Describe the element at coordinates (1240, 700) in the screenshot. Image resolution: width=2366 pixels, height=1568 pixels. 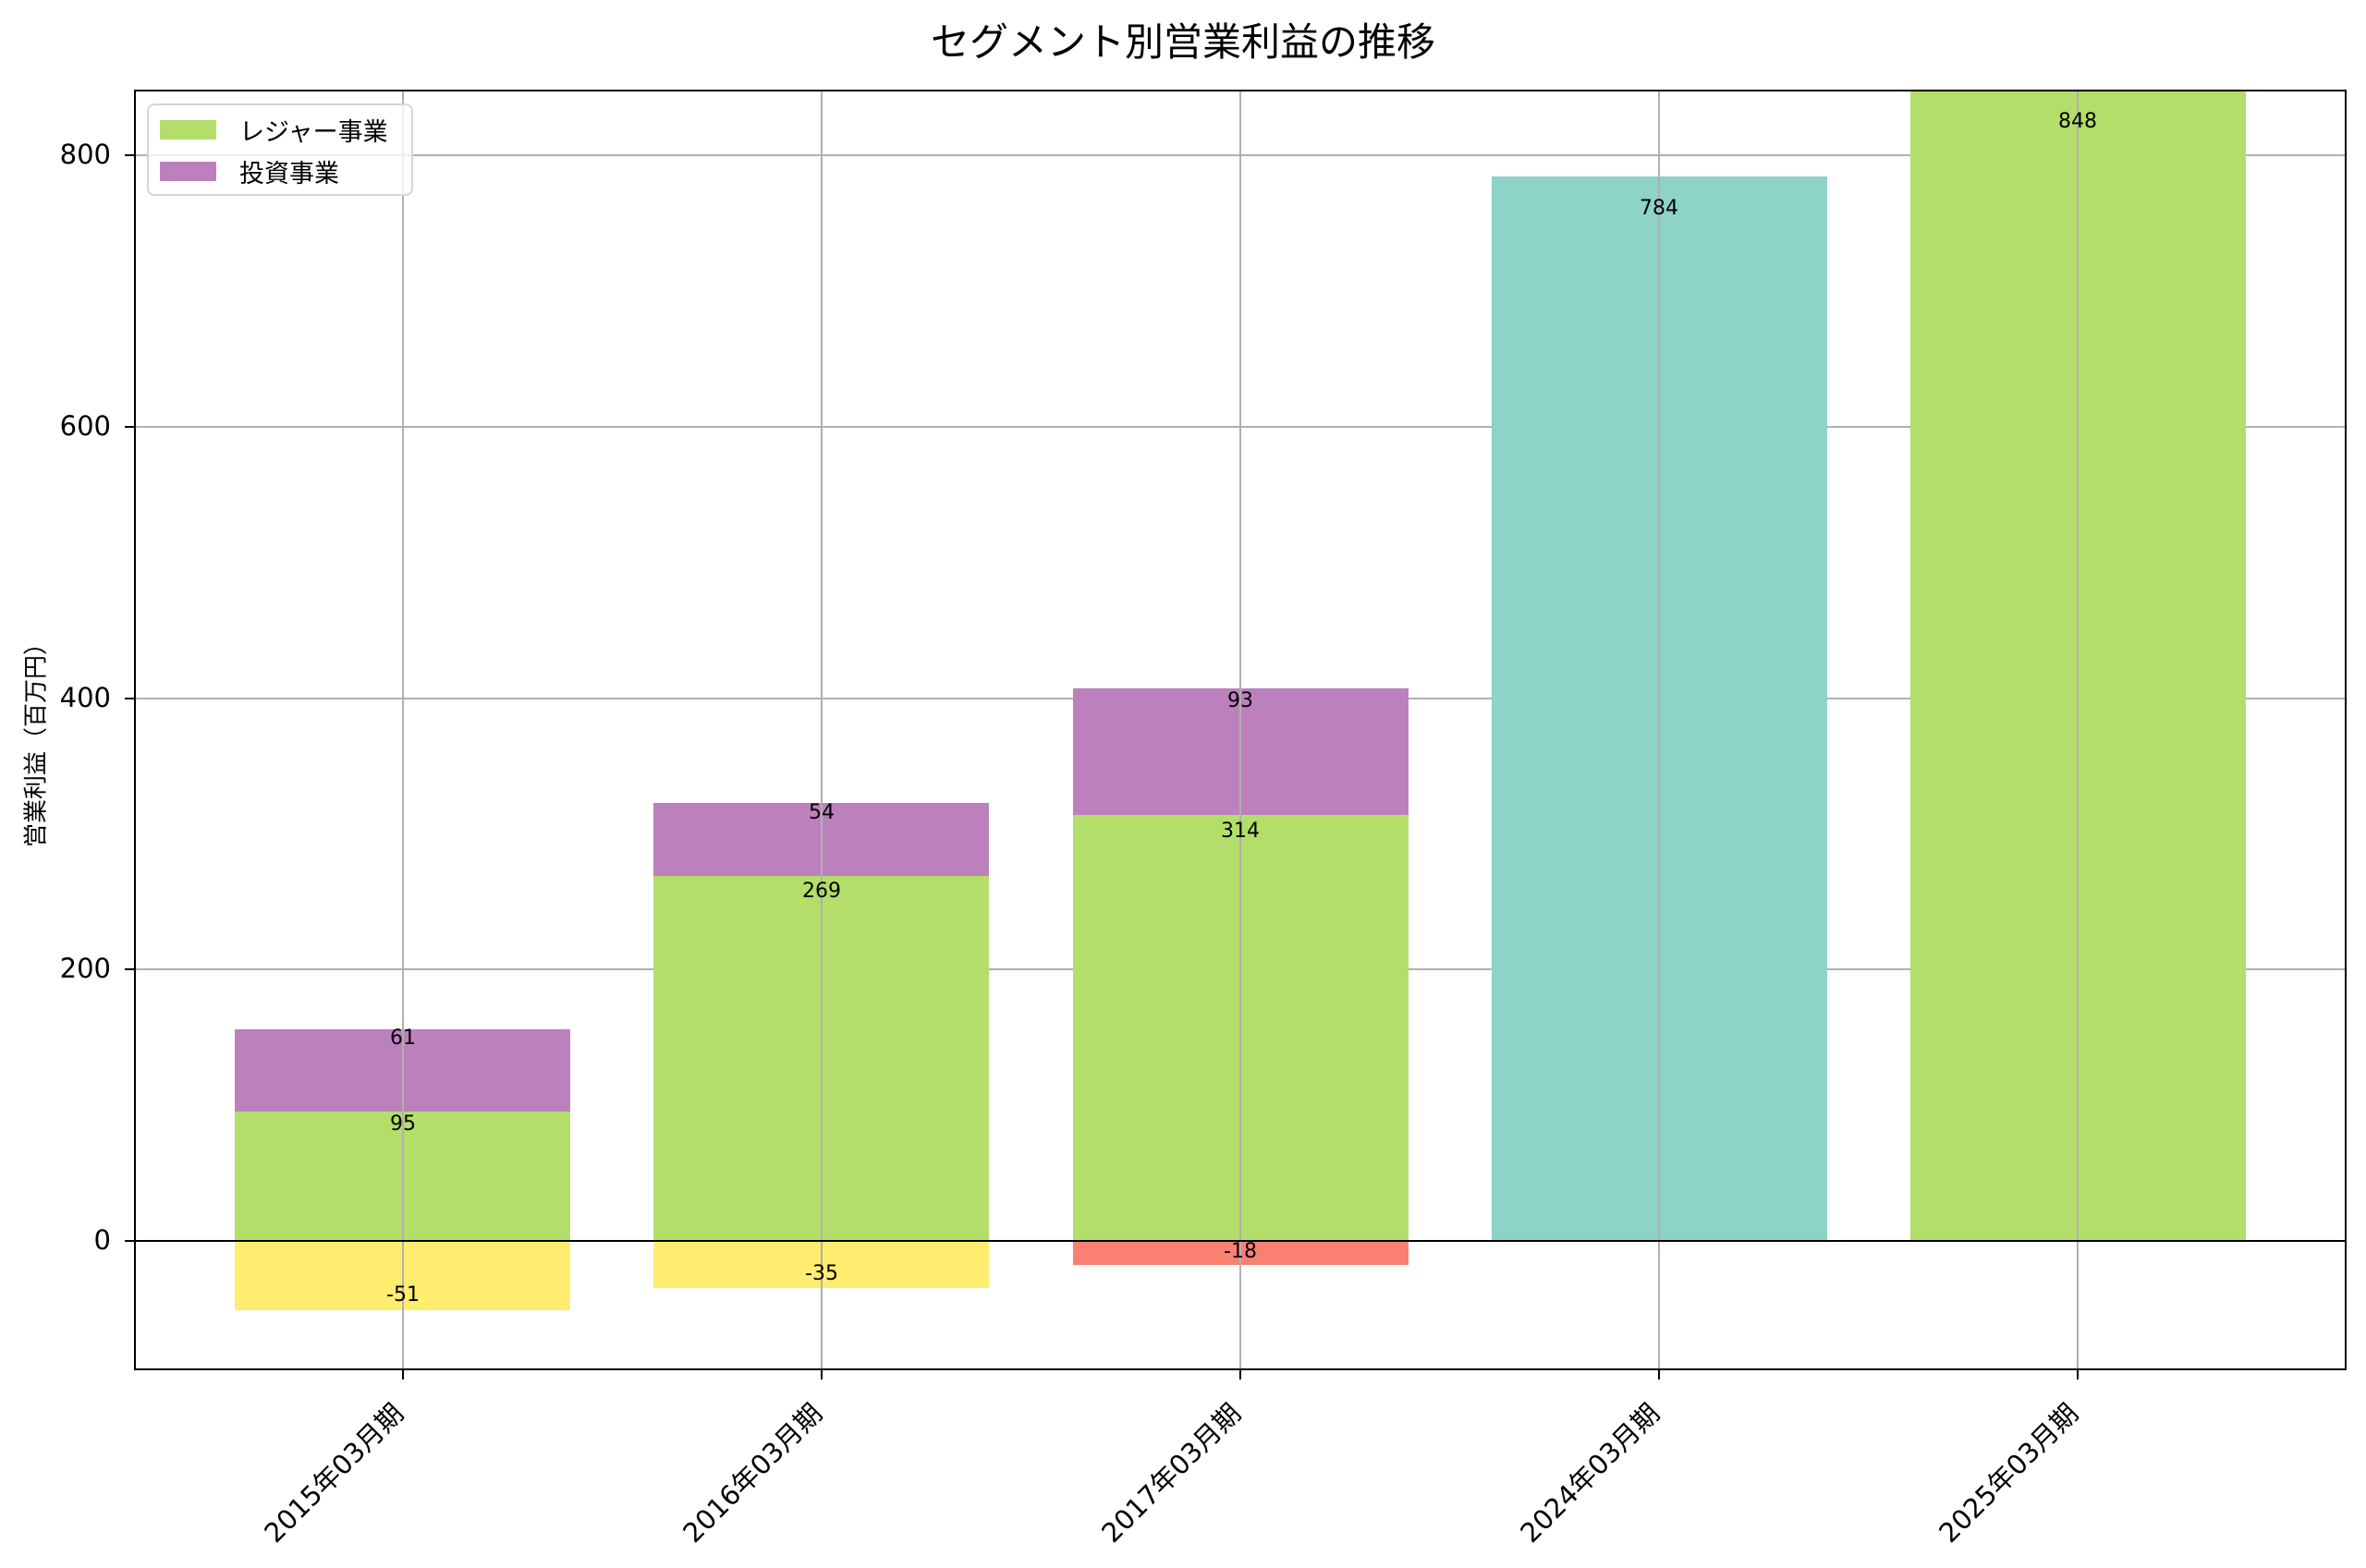
I see `bar-label-2017-investment: 93` at that location.